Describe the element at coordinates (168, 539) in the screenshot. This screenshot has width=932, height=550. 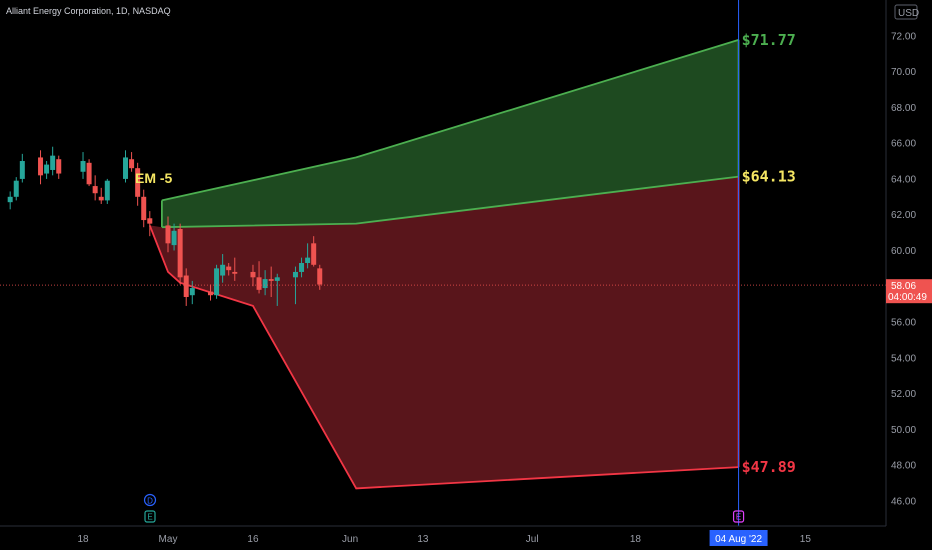
I see `x-tick-label: May` at that location.